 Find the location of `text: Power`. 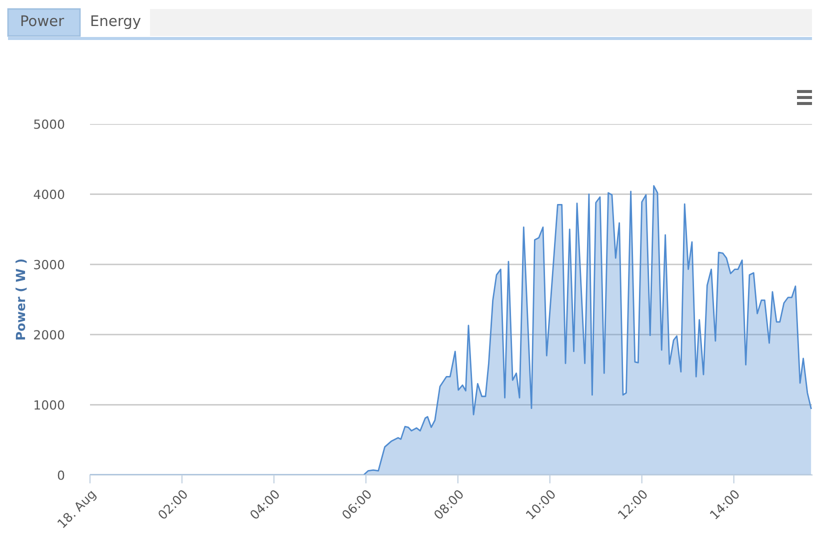

text: Power is located at coordinates (42, 20).